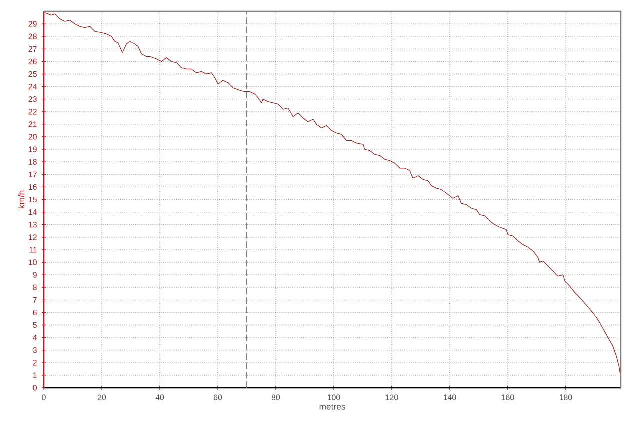  I want to click on x-tick-label: 140, so click(450, 397).